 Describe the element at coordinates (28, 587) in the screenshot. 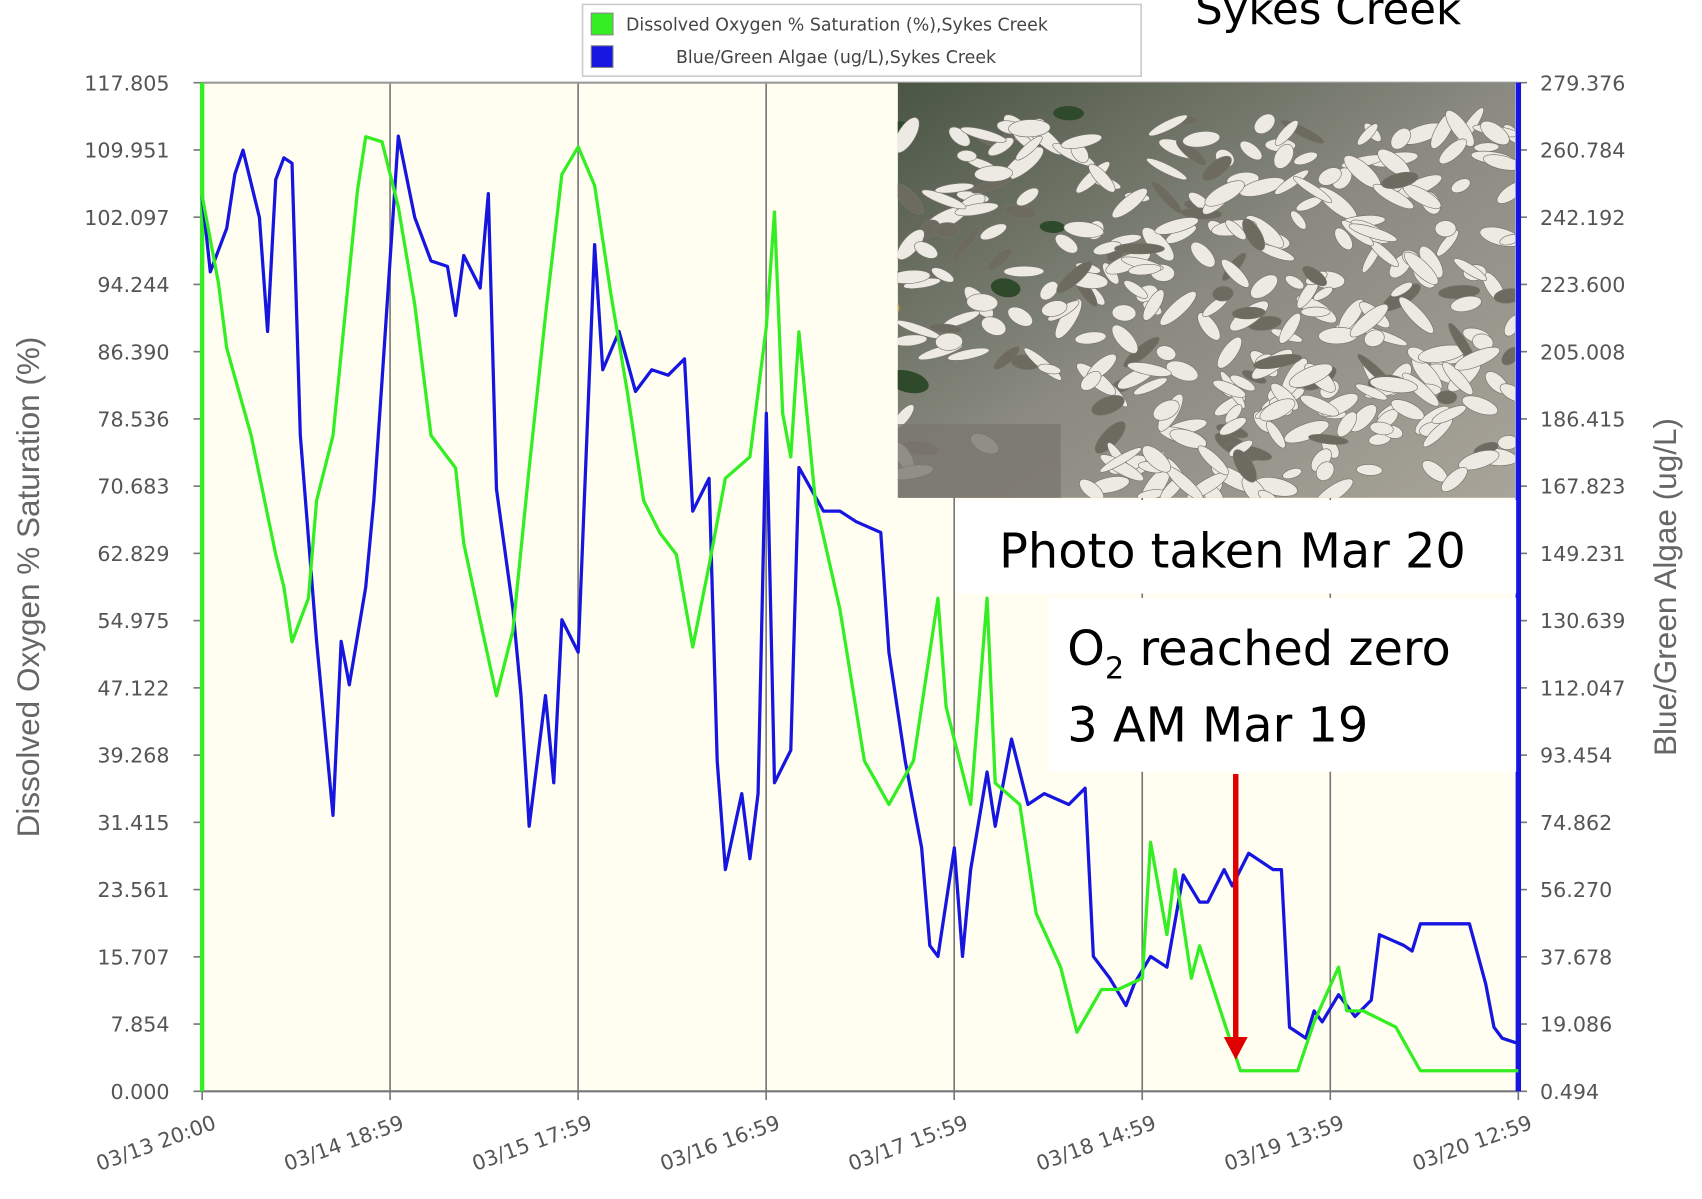

I see `y-axis-title: Dissolved Oxygen % Saturation (%)` at that location.